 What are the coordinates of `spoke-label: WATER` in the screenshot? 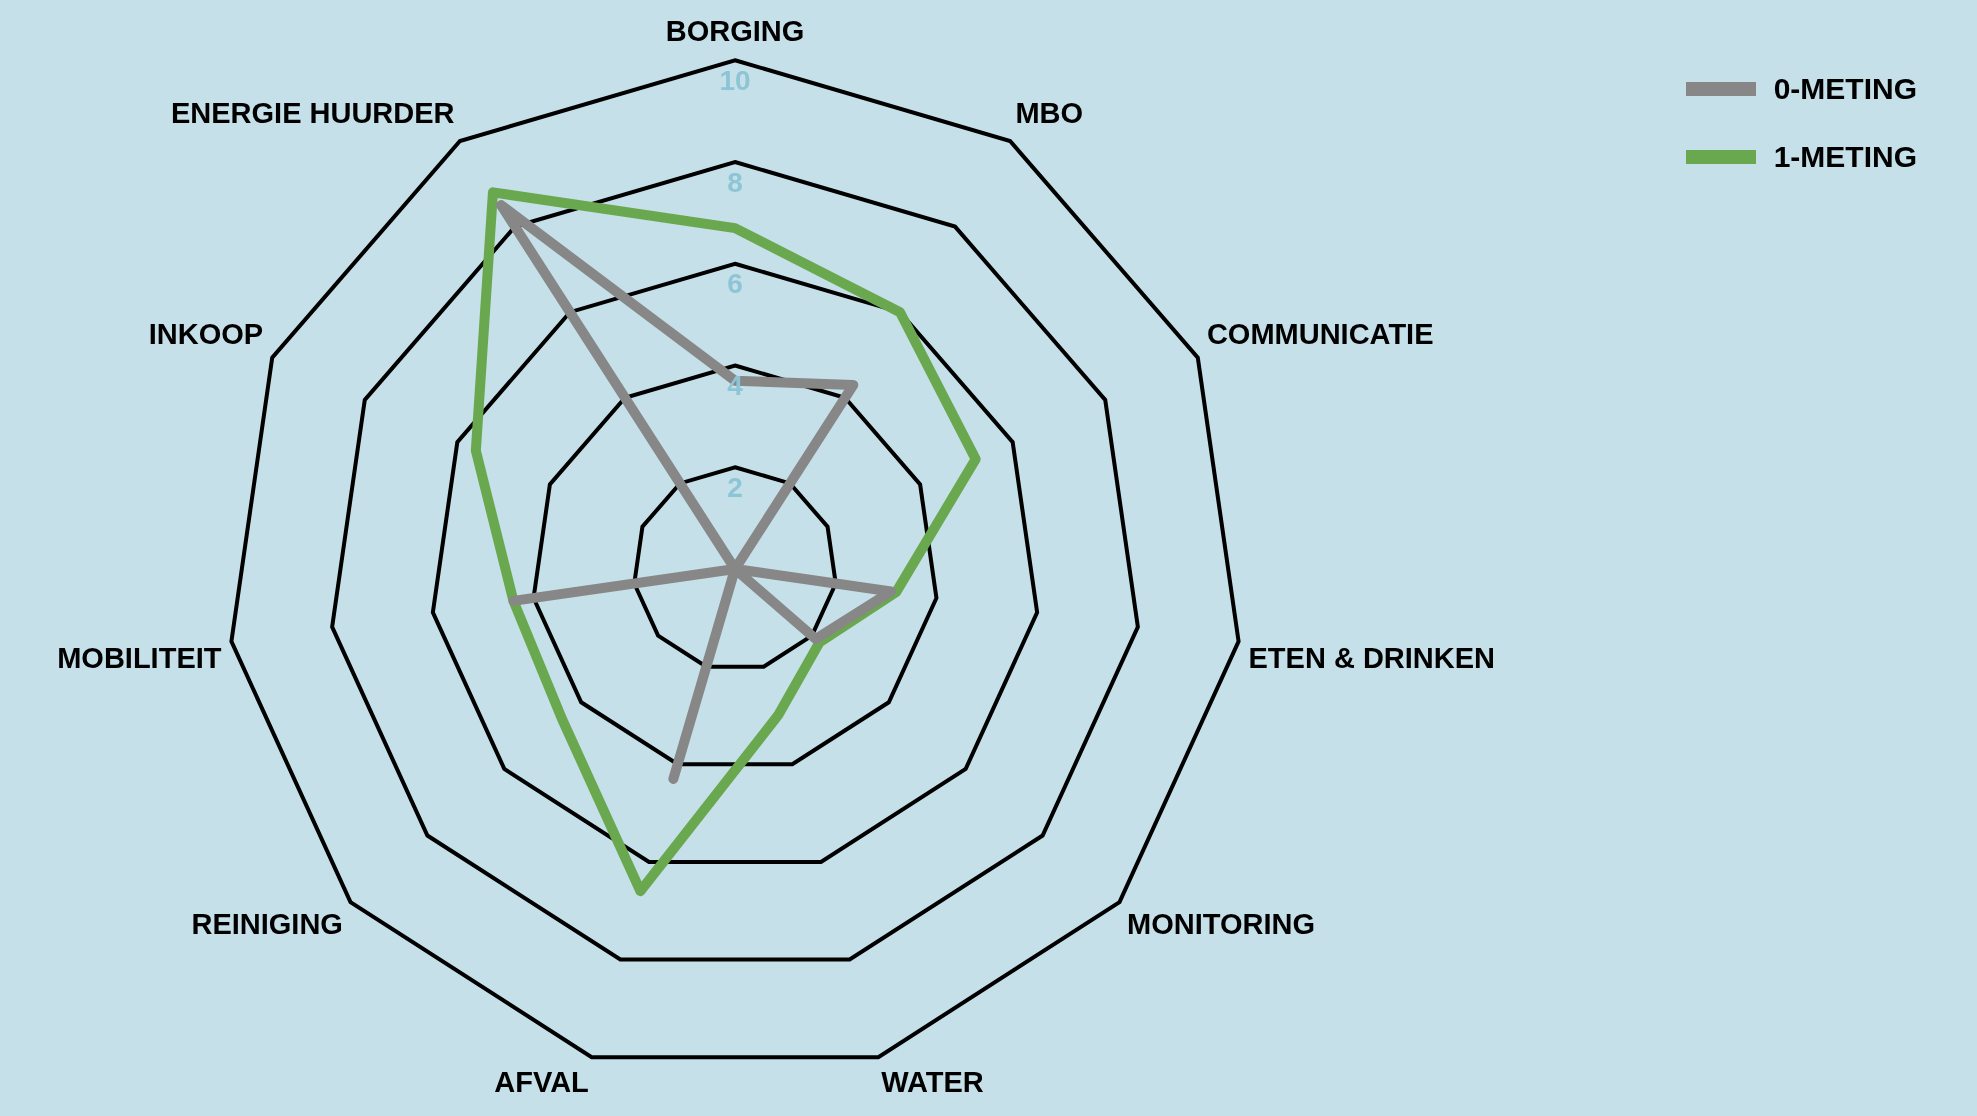 It's located at (932, 1082).